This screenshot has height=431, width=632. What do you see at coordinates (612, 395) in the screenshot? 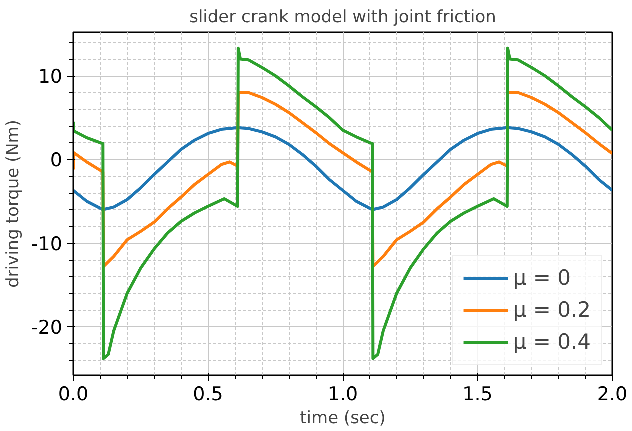
I see `x-tick-label: 2.0` at bounding box center [612, 395].